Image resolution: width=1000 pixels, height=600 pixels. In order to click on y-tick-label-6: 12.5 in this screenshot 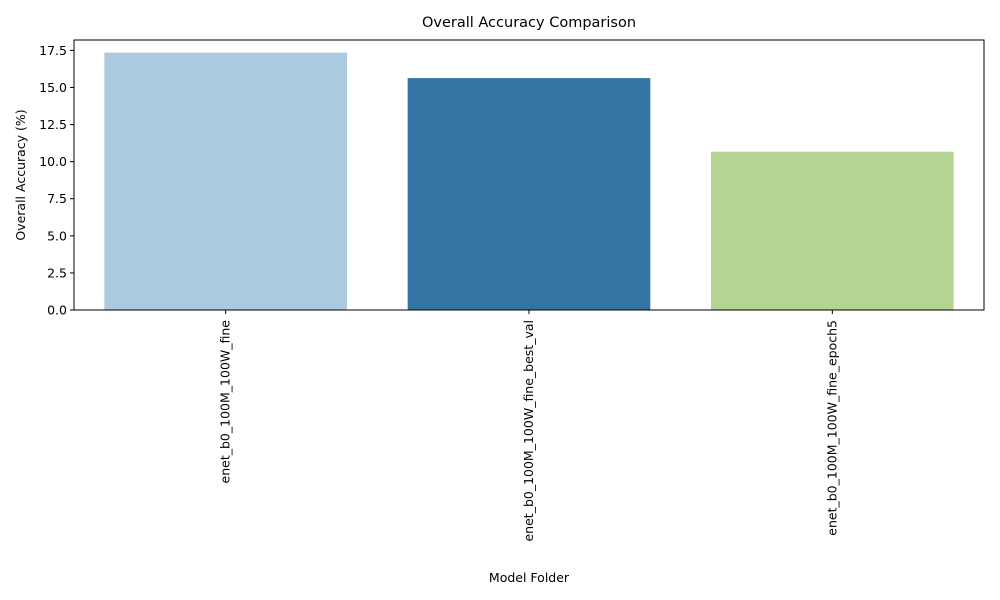, I will do `click(53, 124)`.